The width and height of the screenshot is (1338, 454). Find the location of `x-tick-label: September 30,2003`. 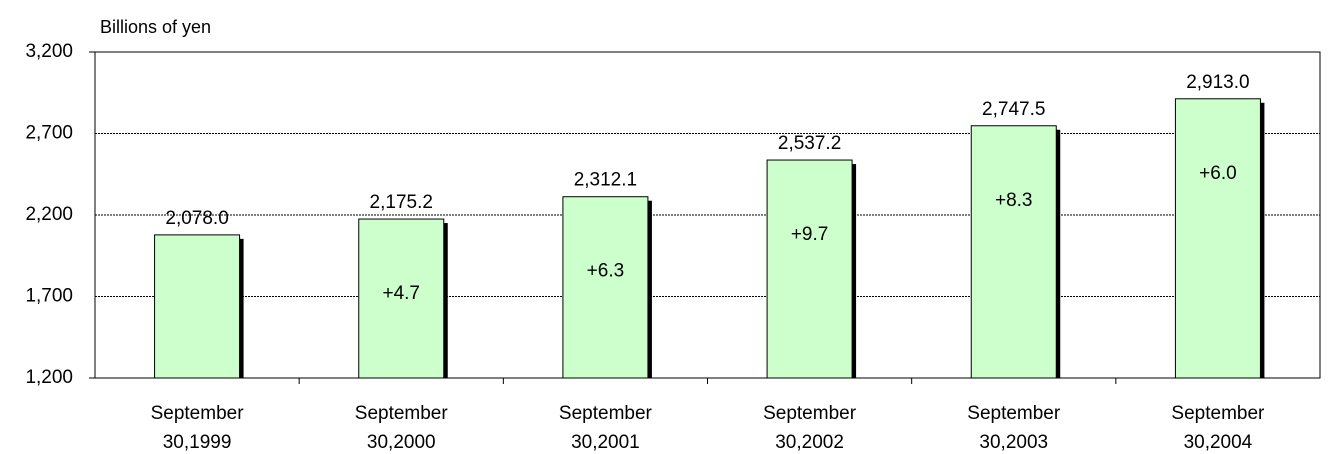

x-tick-label: September 30,2003 is located at coordinates (1014, 428).